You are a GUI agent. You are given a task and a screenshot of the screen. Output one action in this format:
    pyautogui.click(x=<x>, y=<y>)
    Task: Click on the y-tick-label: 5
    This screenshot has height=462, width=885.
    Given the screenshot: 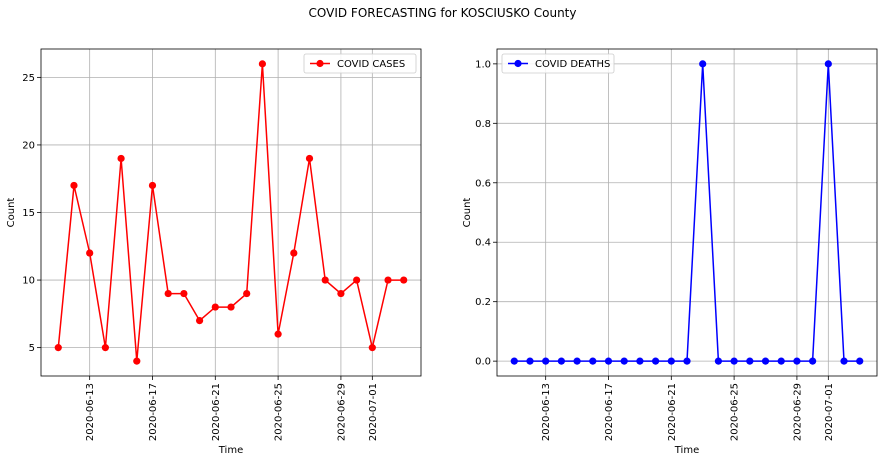 What is the action you would take?
    pyautogui.click(x=32, y=348)
    